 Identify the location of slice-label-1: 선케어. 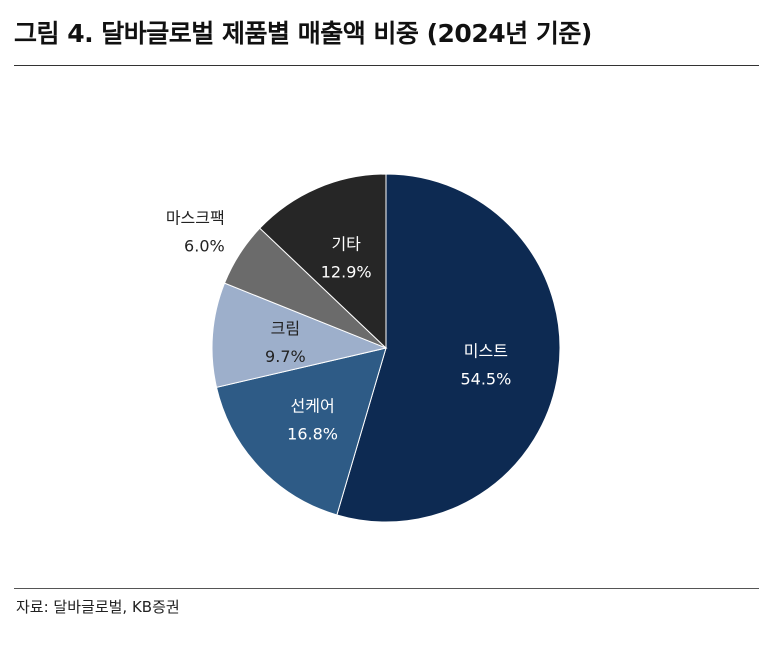
(313, 405).